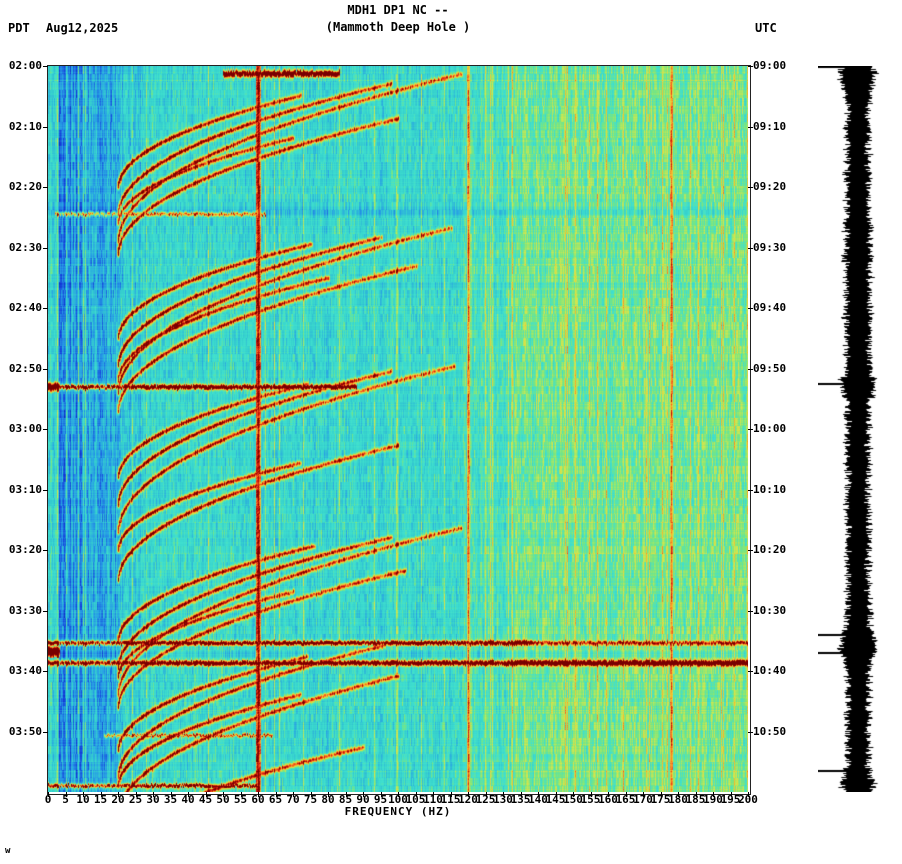 This screenshot has height=864, width=902. I want to click on frequency-tick-label: 55, so click(240, 799).